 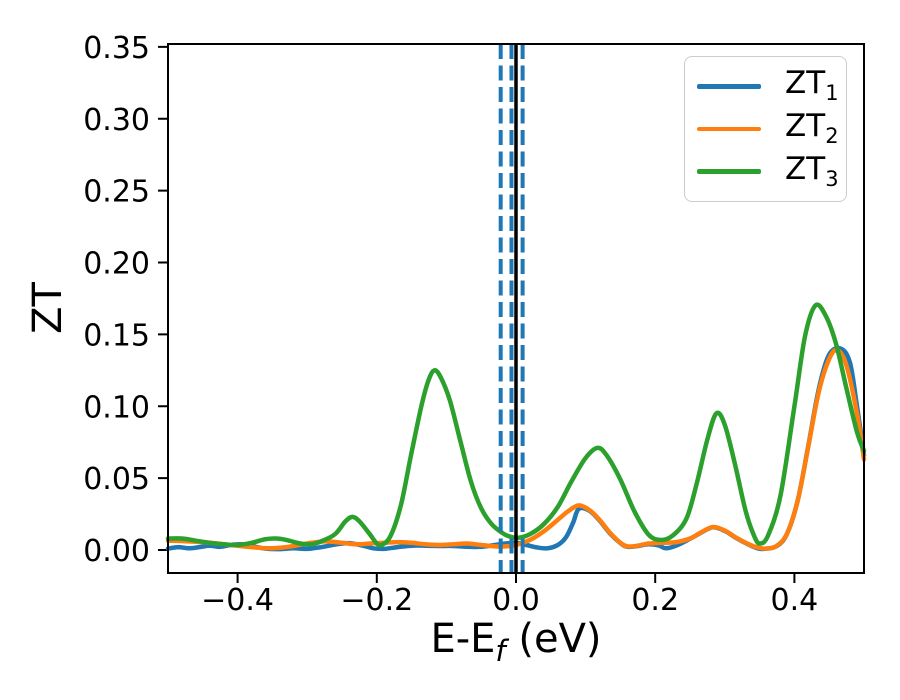 I want to click on y-tick-label: 0.35, so click(x=116, y=48).